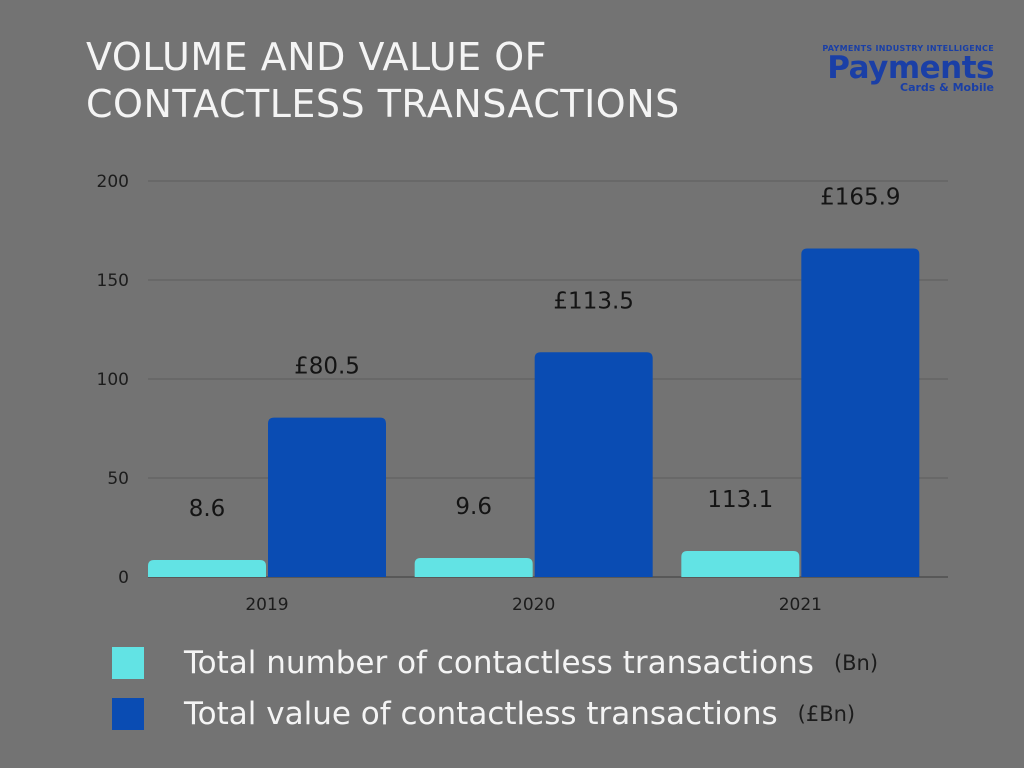  What do you see at coordinates (593, 301) in the screenshot?
I see `data-label: £113.5` at bounding box center [593, 301].